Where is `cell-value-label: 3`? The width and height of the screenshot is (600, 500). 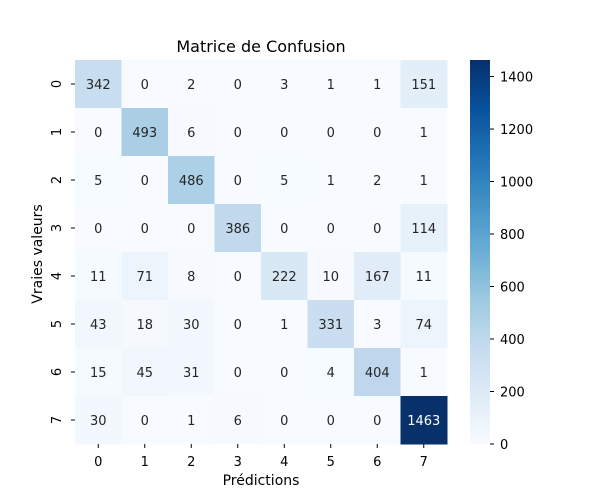
cell-value-label: 3 is located at coordinates (377, 325).